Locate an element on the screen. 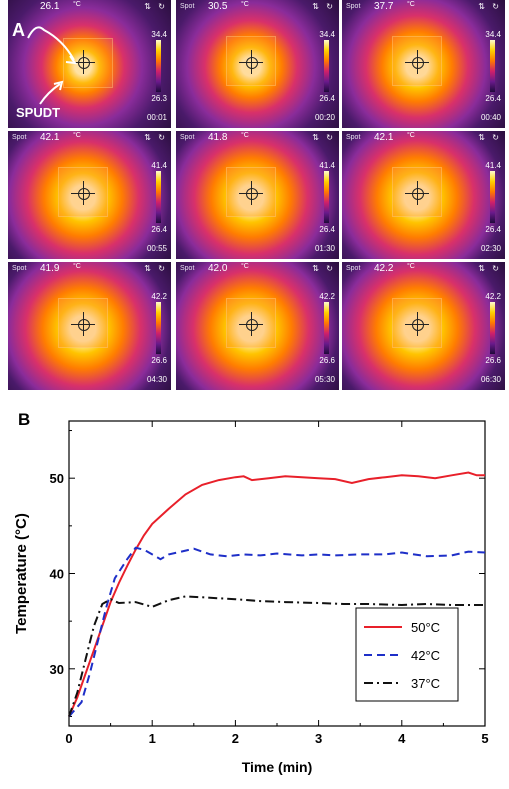 This screenshot has width=509, height=789. series-line is located at coordinates (276, 656).